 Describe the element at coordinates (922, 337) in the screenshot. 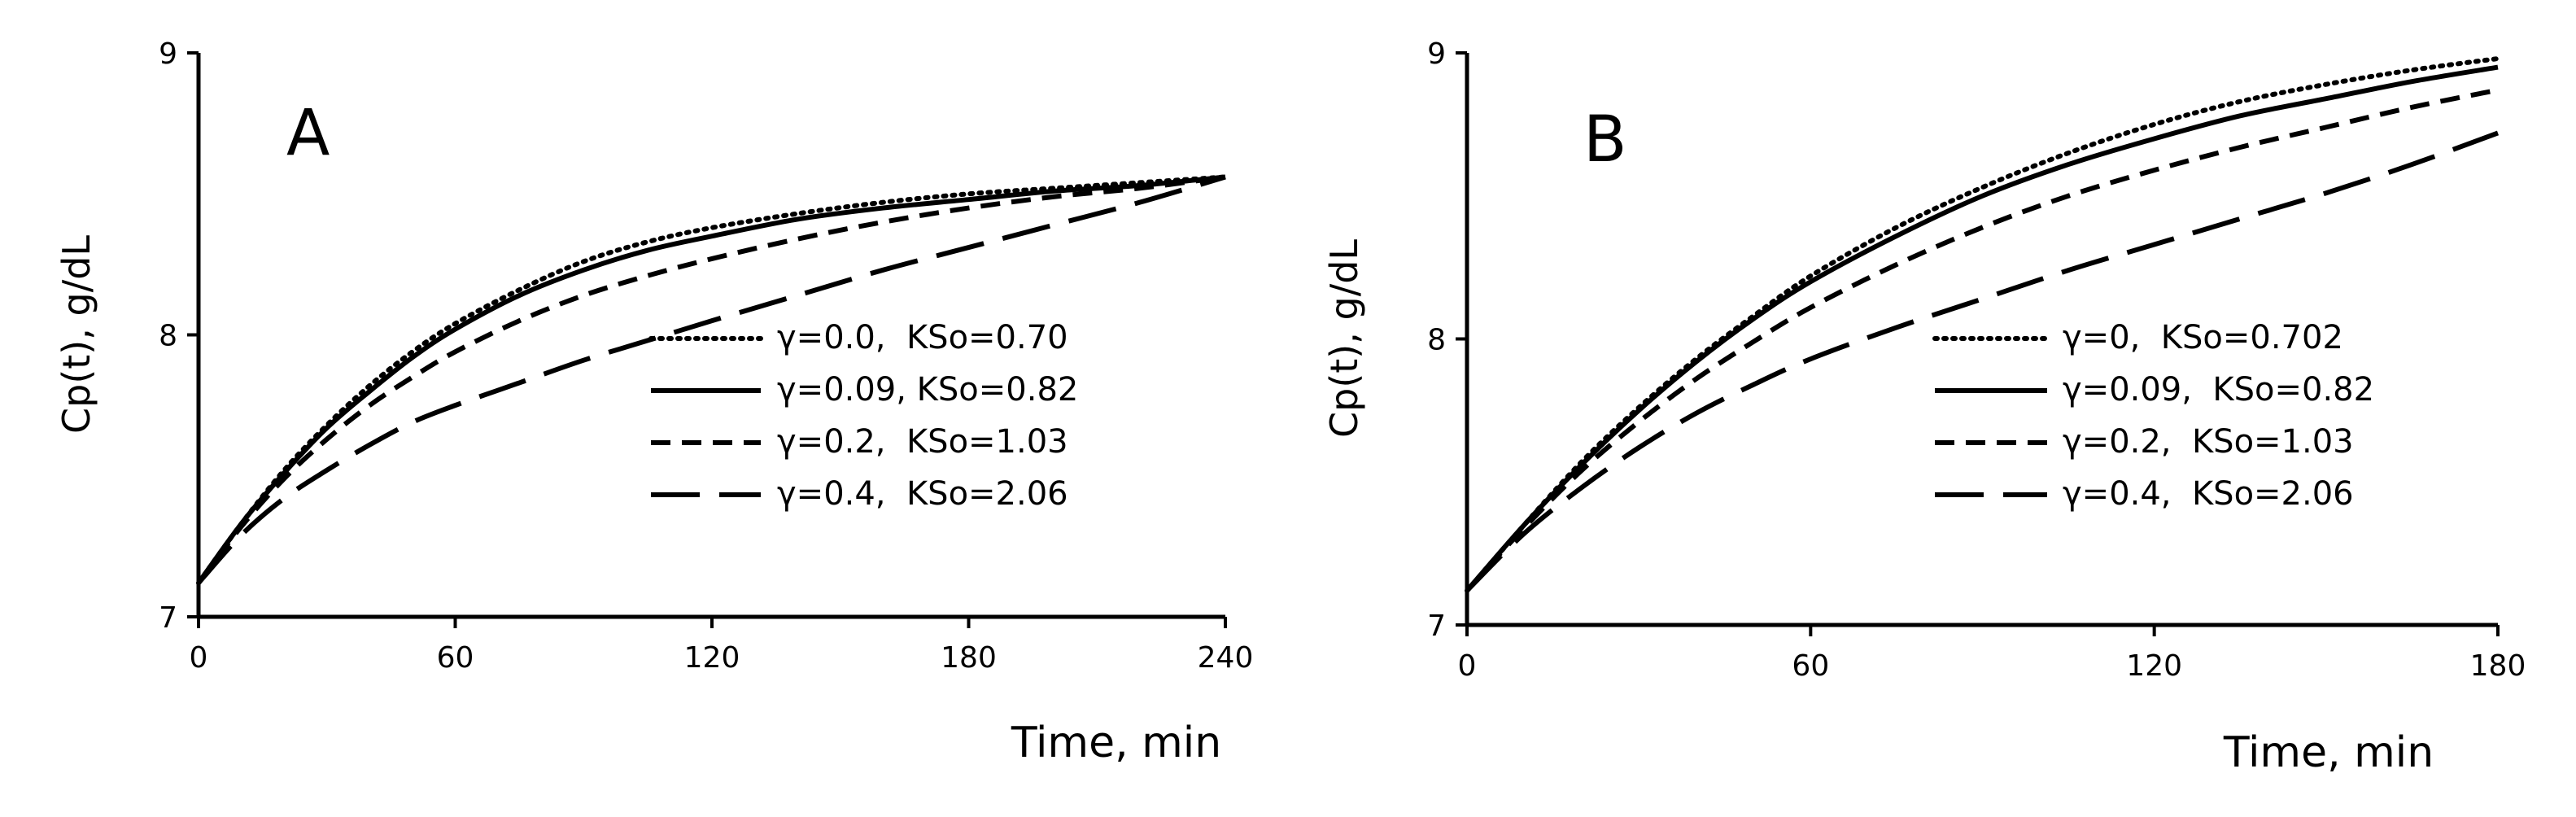

I see `legend-label: γ=0.0, KSo=0.70` at that location.